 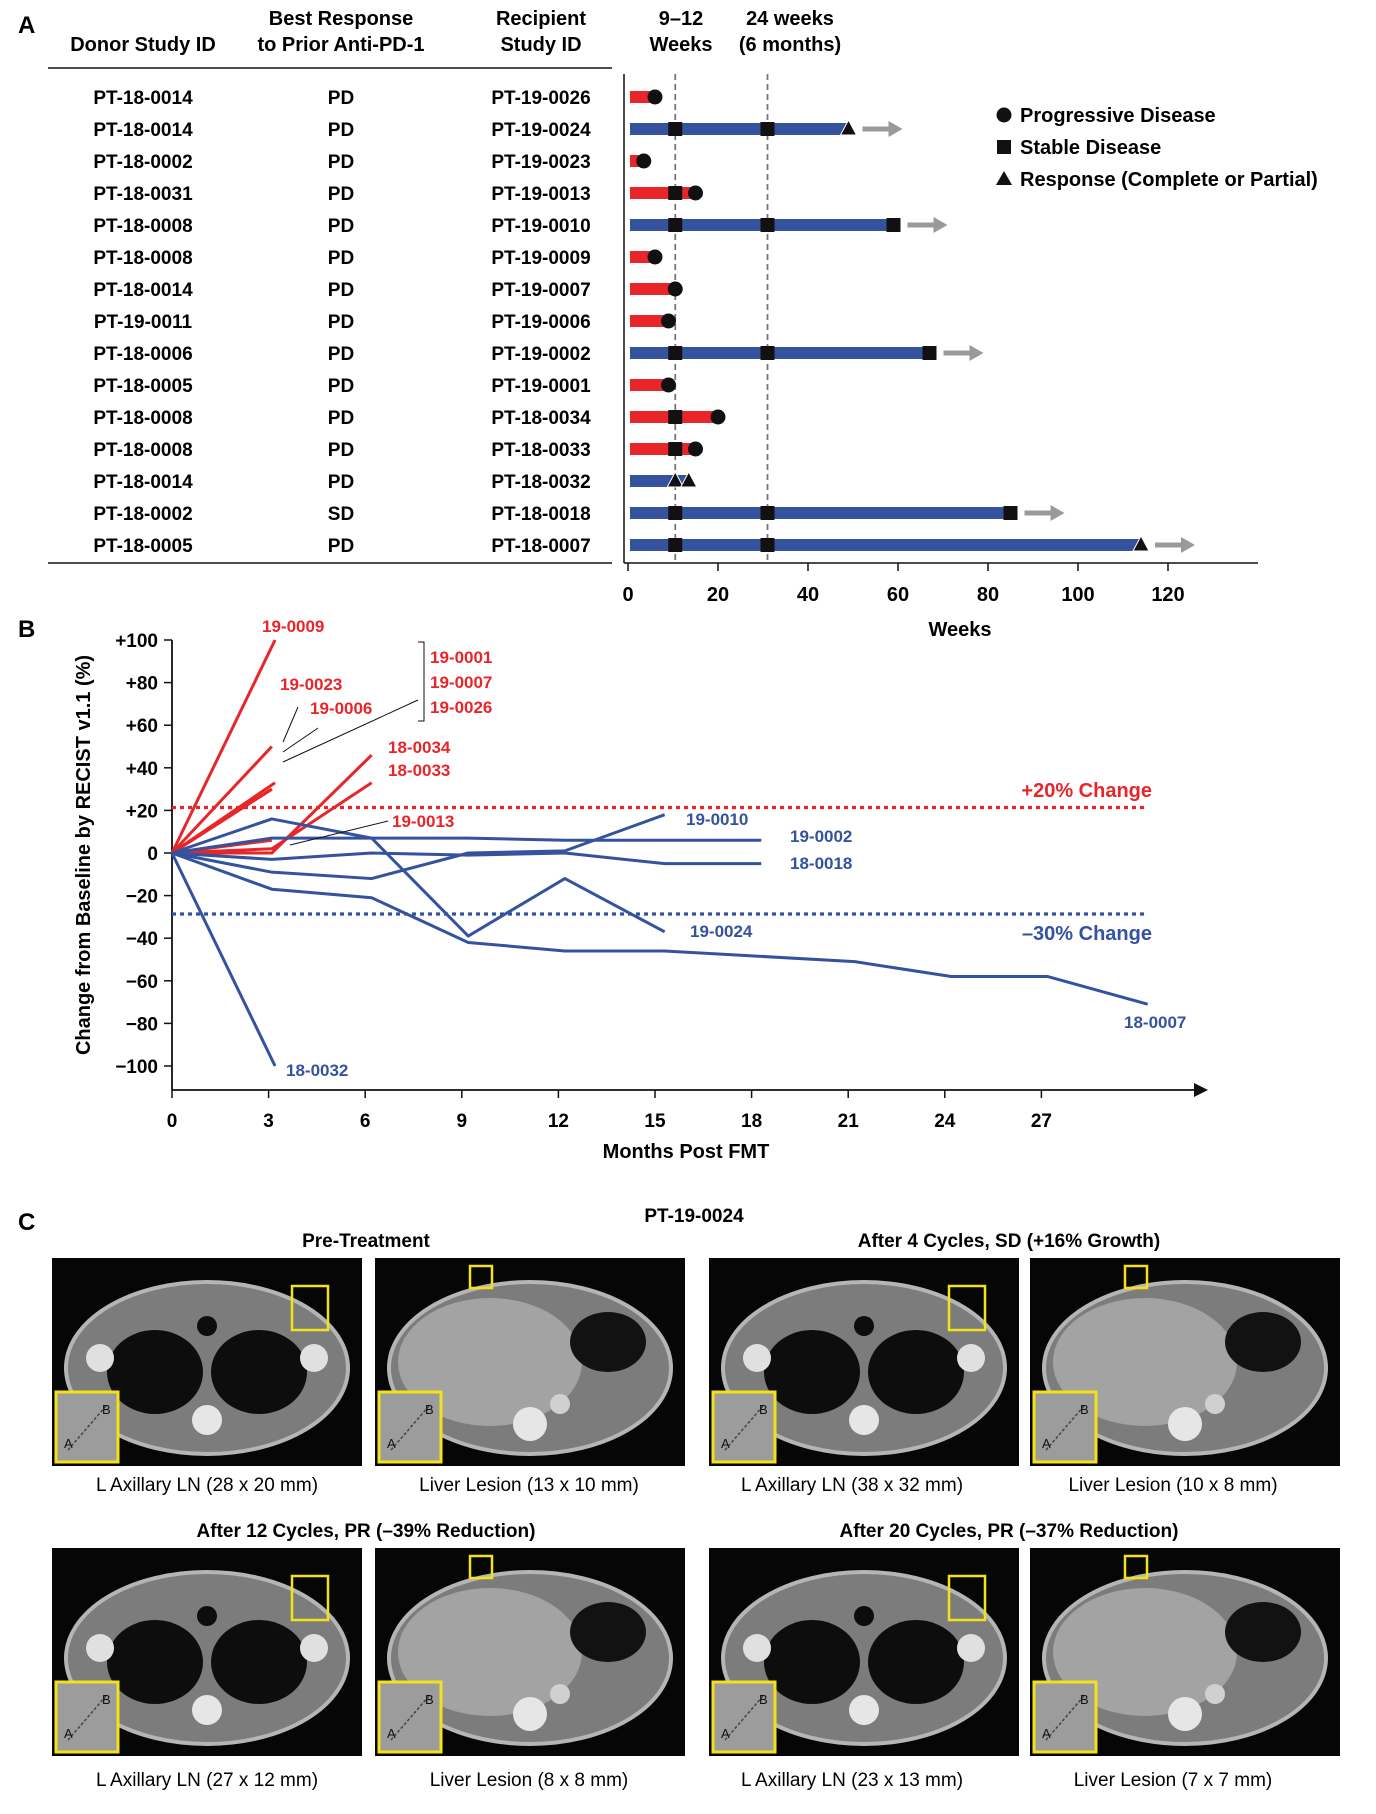 What do you see at coordinates (461, 682) in the screenshot?
I see `bracket-label-2: 19-0007` at bounding box center [461, 682].